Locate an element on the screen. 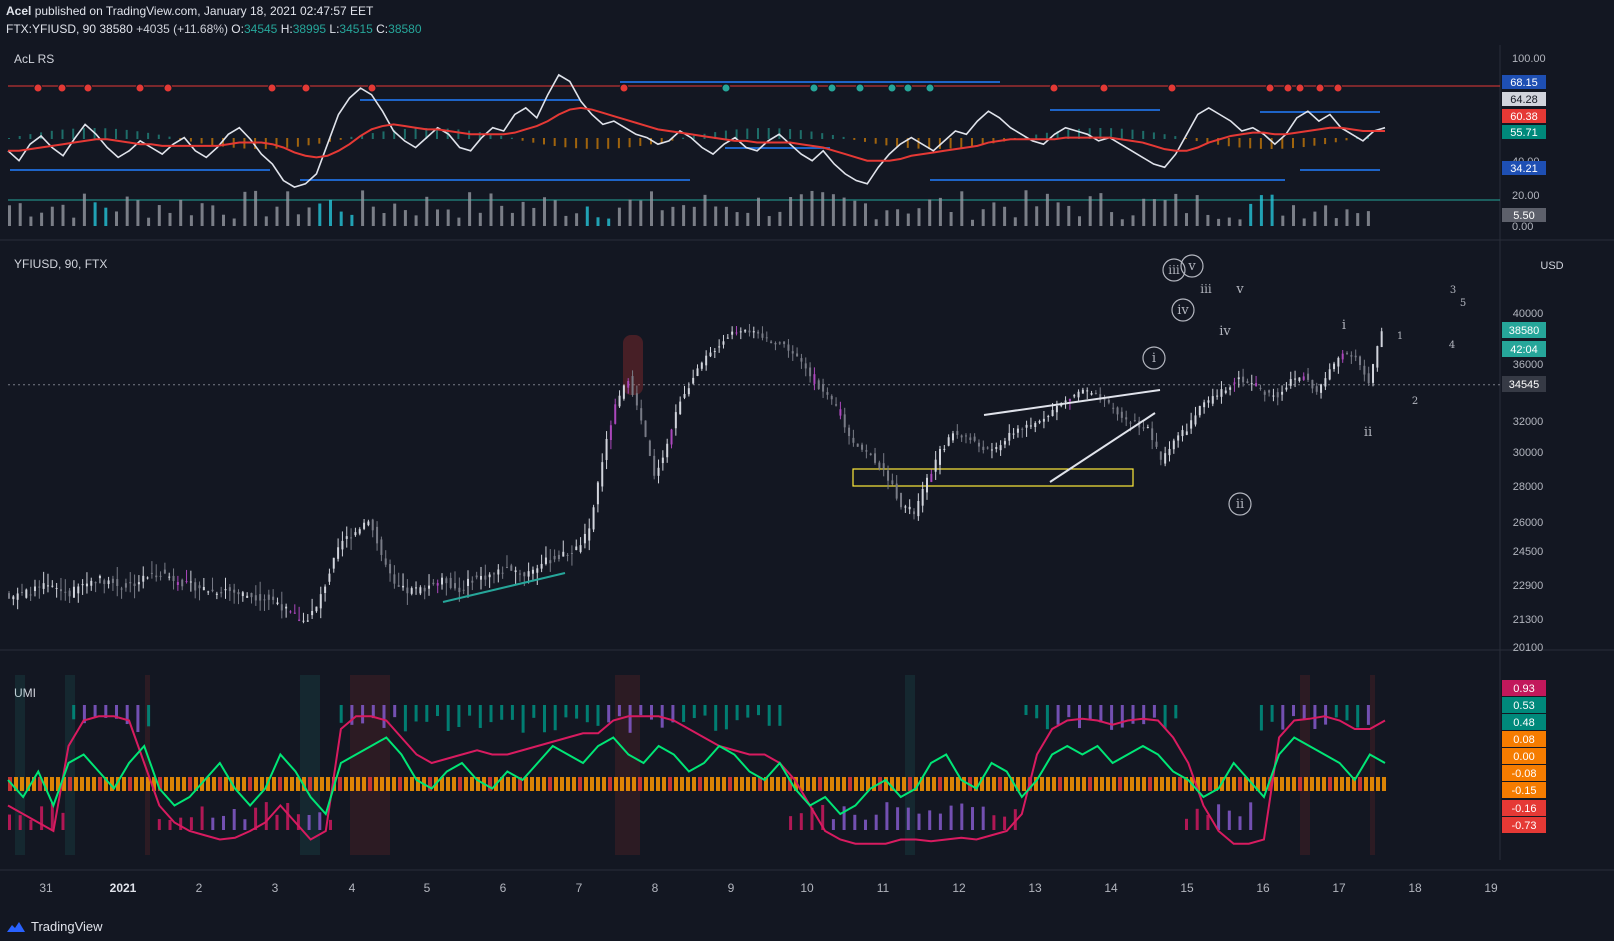  tradingview-logo: TradingView is located at coordinates (54, 926).